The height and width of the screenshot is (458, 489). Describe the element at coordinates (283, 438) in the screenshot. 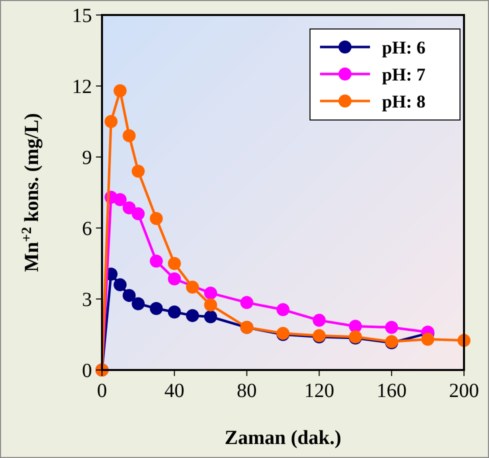

I see `x-axis-title: Zaman (dak.)` at that location.